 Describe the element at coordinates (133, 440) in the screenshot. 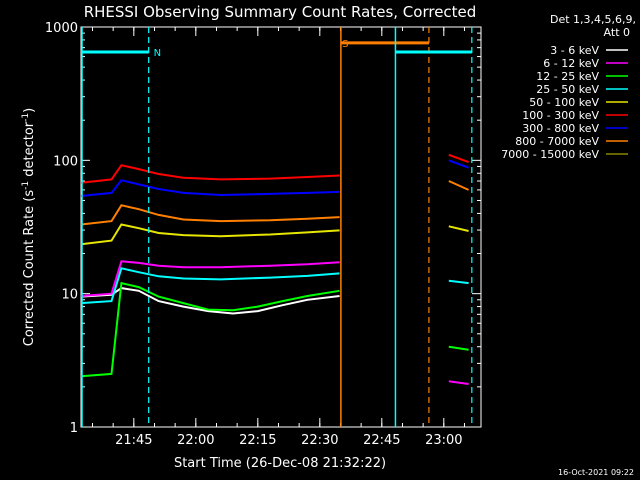

I see `x-tick-label: 21:45` at that location.